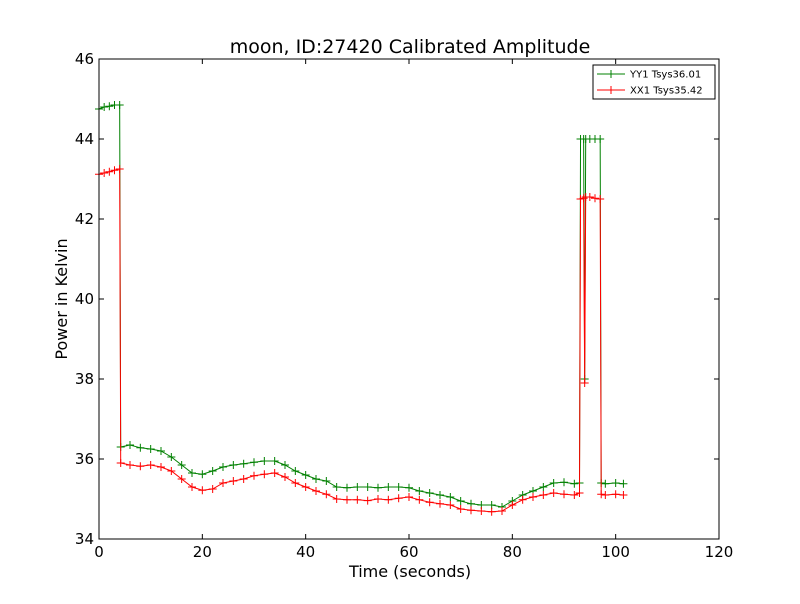 This screenshot has width=800, height=604. I want to click on chart-title: moon, ID:27420 Calibrated Amplitude, so click(410, 47).